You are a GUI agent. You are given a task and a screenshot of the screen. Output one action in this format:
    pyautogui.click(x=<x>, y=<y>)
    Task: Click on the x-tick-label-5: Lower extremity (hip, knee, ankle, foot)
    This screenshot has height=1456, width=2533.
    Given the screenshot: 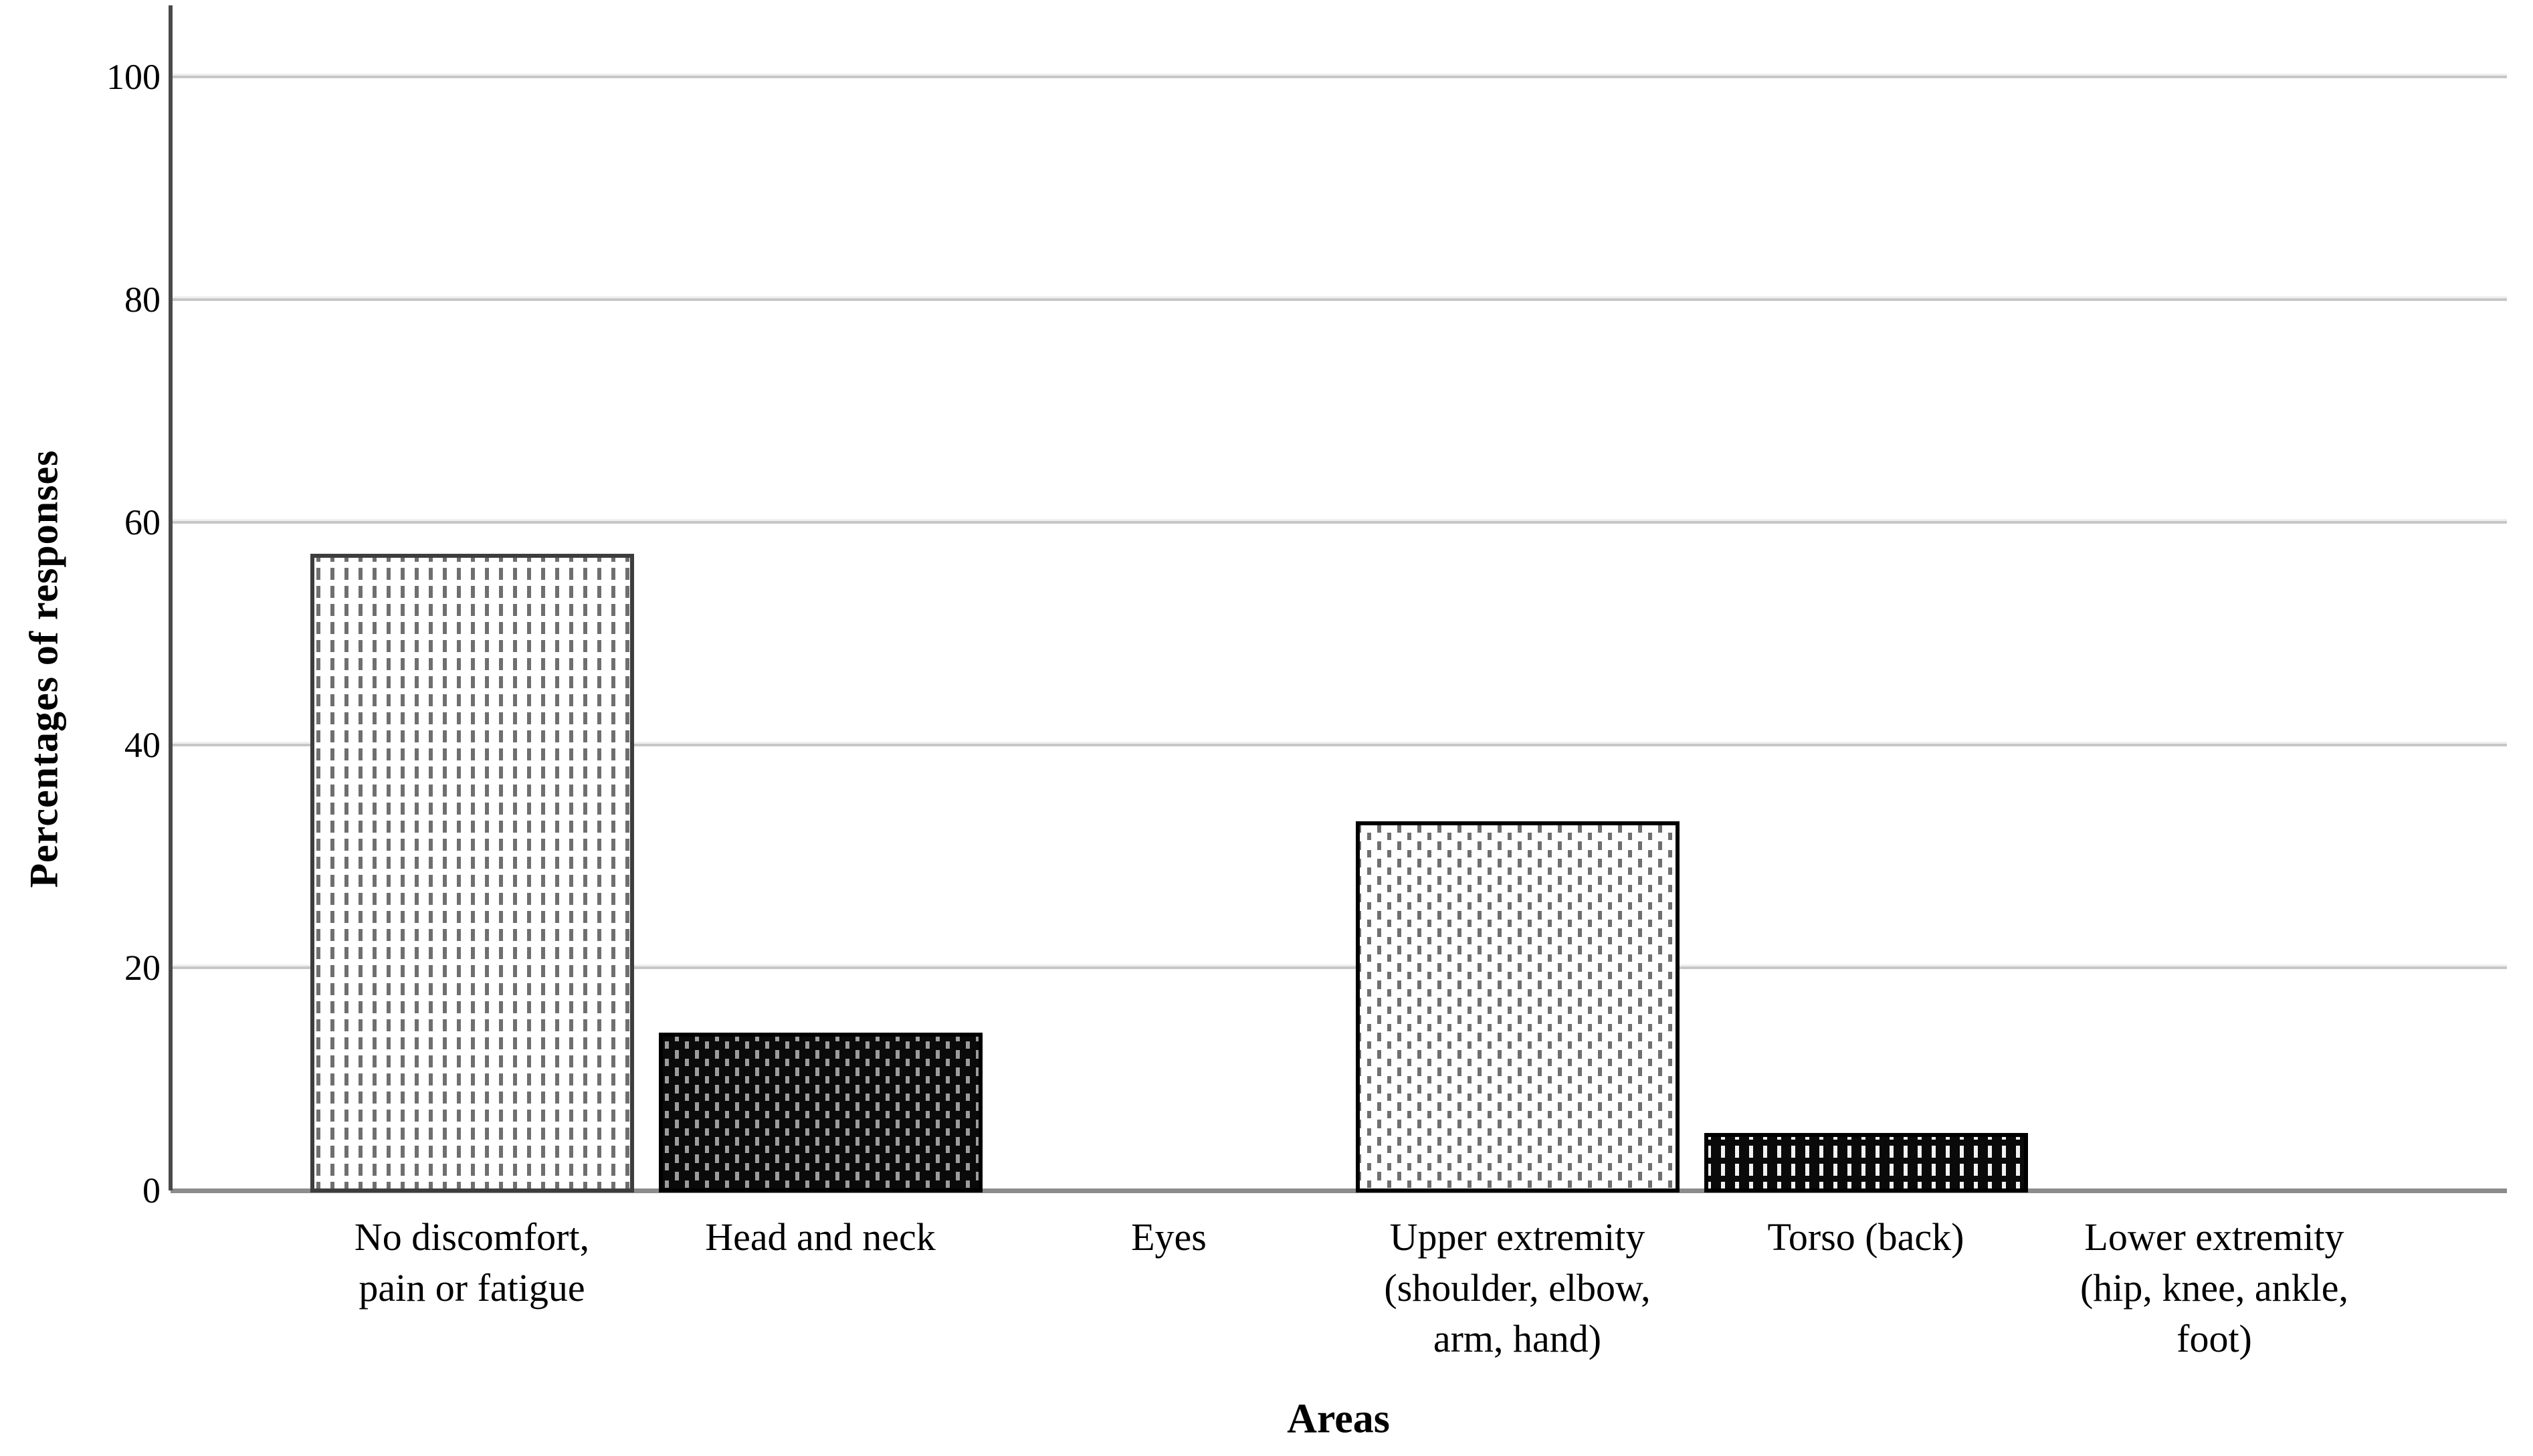 What is the action you would take?
    pyautogui.click(x=2214, y=1287)
    